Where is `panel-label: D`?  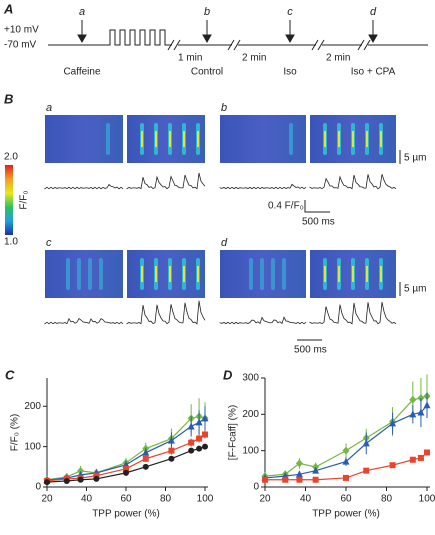 panel-label: D is located at coordinates (228, 374).